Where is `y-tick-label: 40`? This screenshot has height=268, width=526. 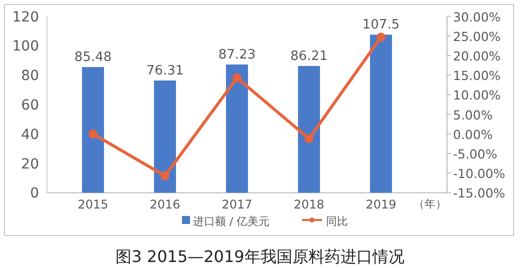 y-tick-label: 40 is located at coordinates (30, 134).